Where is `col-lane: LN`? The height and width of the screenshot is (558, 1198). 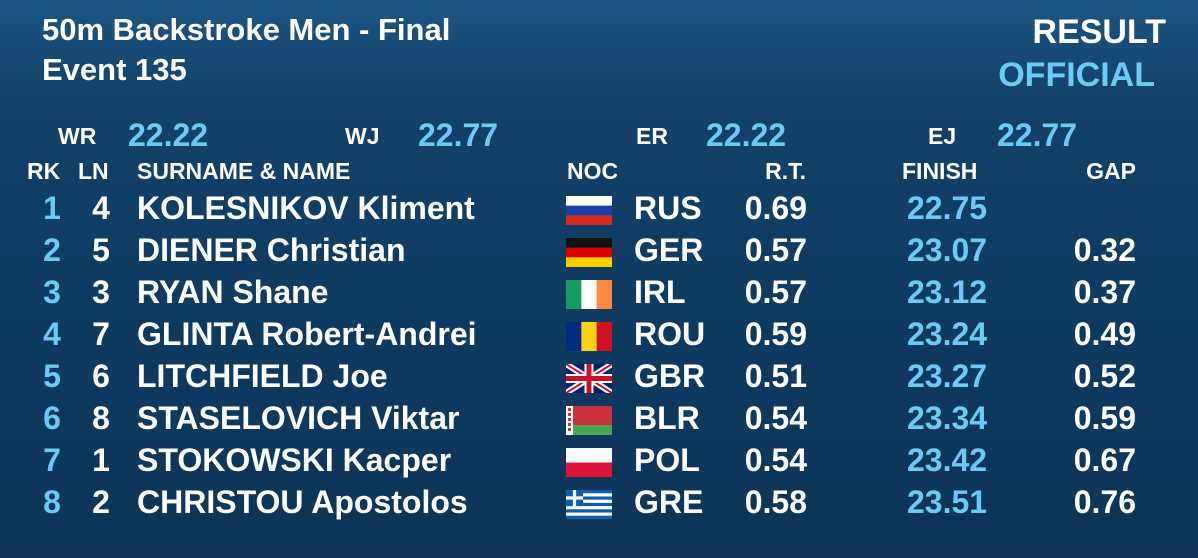 col-lane: LN is located at coordinates (93, 171).